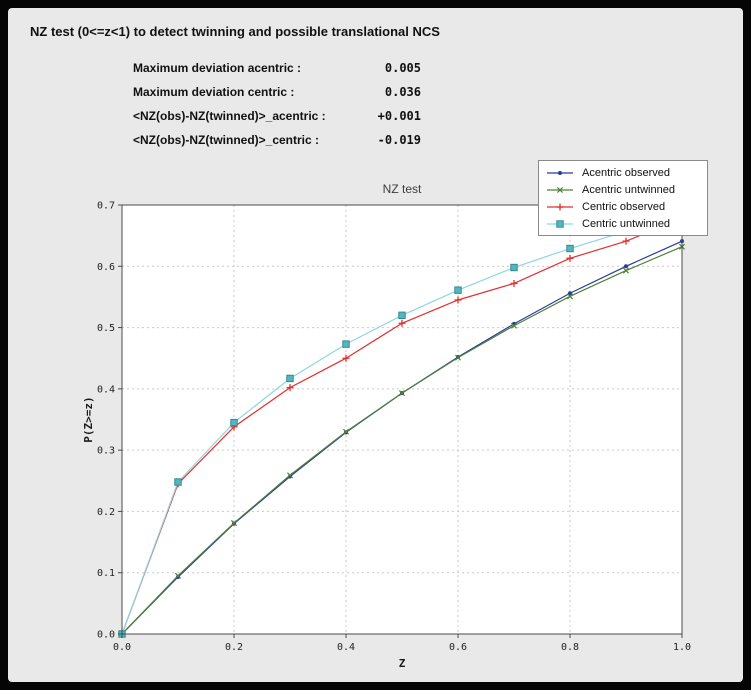  I want to click on legend-label: Centric observed, so click(624, 206).